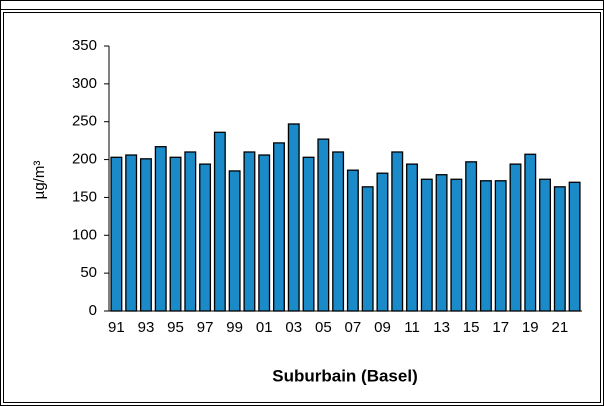 The height and width of the screenshot is (406, 604). I want to click on y-tick-label: 350, so click(84, 45).